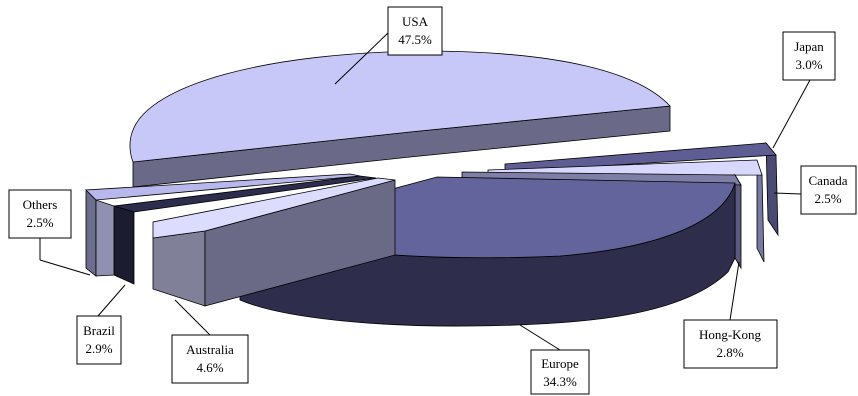 The height and width of the screenshot is (396, 858). Describe the element at coordinates (791, 114) in the screenshot. I see `leader-japan` at that location.